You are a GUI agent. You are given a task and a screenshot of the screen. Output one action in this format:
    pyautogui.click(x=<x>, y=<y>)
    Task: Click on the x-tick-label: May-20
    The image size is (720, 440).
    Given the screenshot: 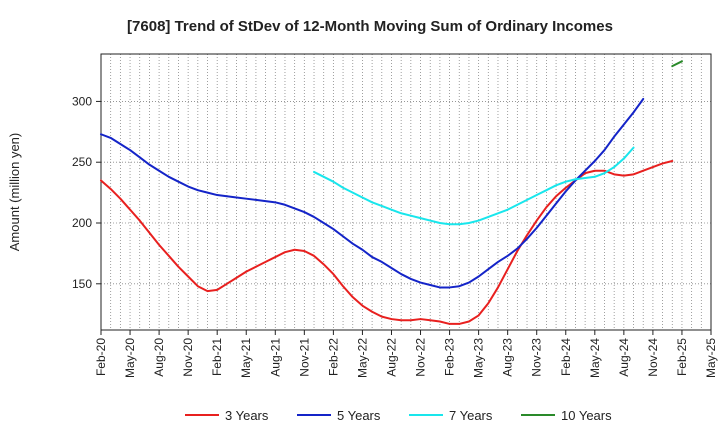 What is the action you would take?
    pyautogui.click(x=130, y=358)
    